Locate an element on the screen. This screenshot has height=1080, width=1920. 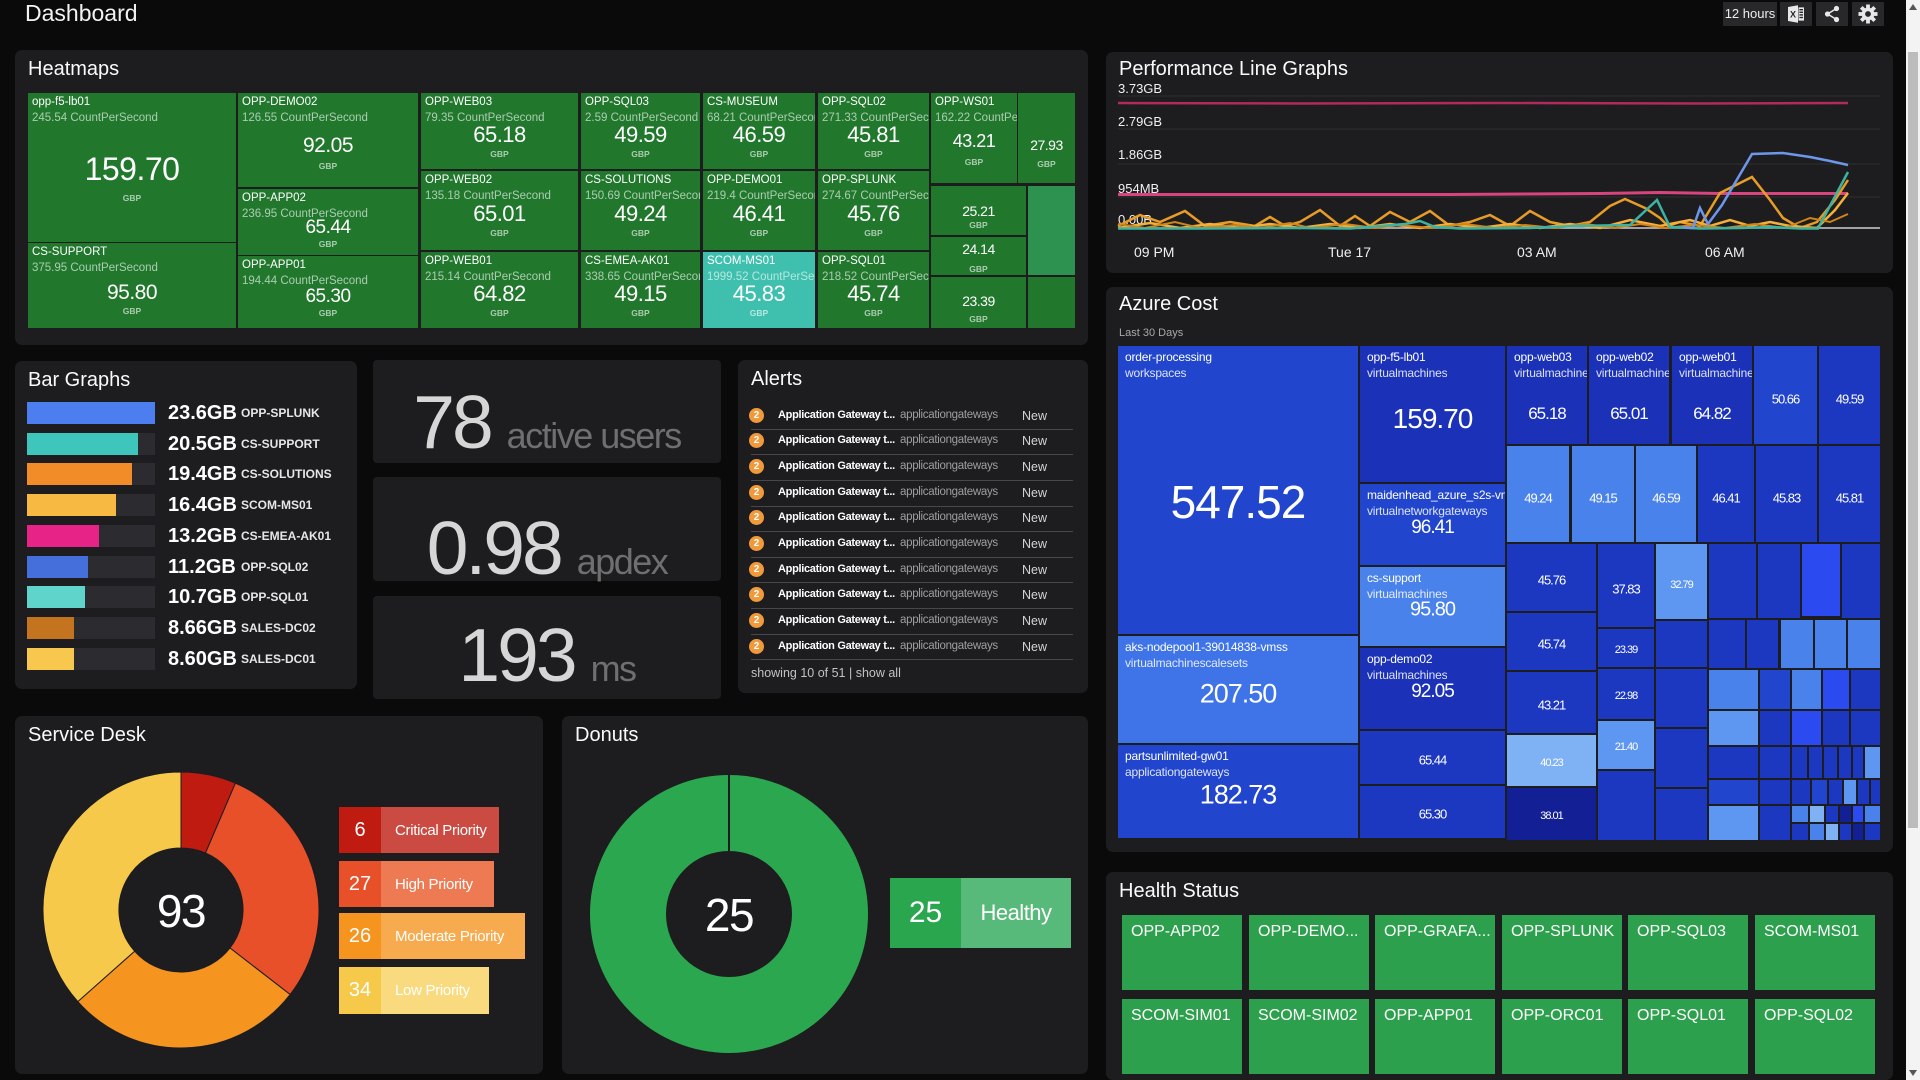
svg-text: 3.73GB is located at coordinates (1140, 88).